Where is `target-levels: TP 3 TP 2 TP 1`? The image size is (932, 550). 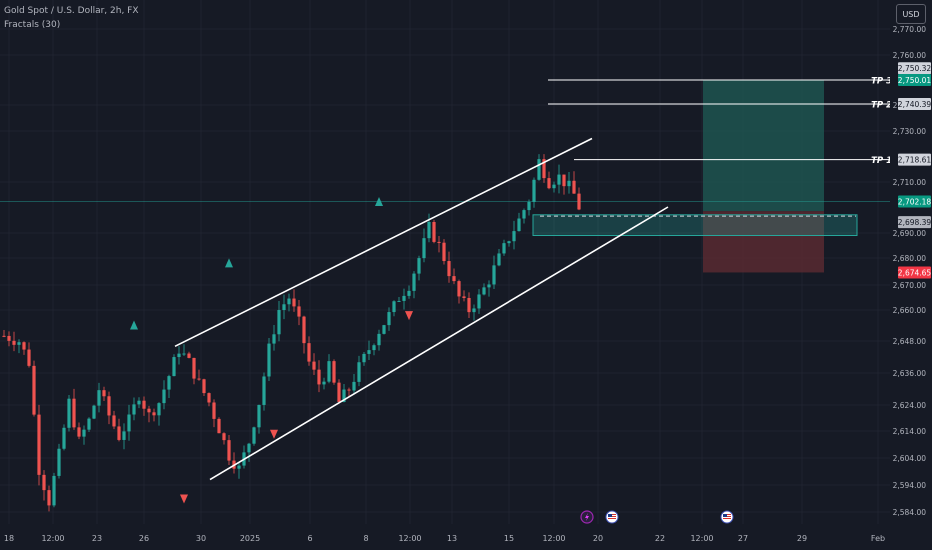
target-levels: TP 3 TP 2 TP 1 is located at coordinates (720, 121).